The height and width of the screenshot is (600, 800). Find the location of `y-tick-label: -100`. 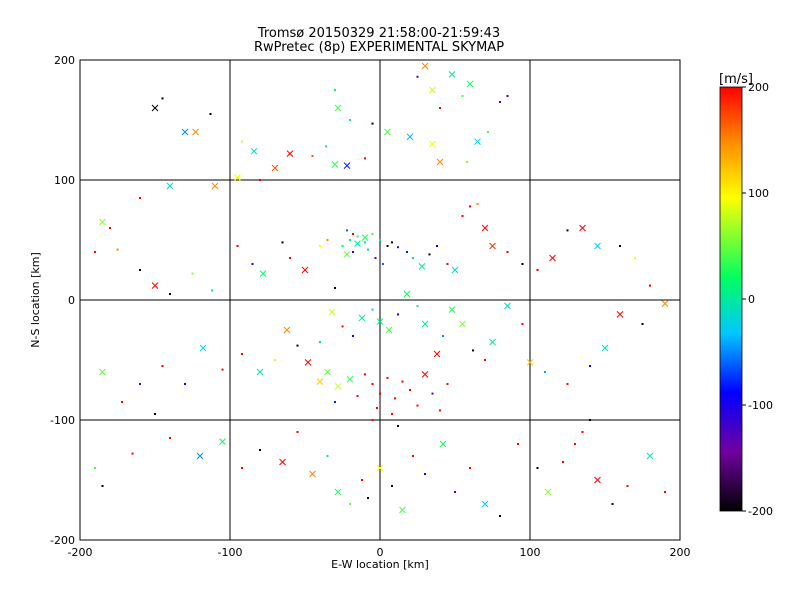

y-tick-label: -100 is located at coordinates (62, 420).